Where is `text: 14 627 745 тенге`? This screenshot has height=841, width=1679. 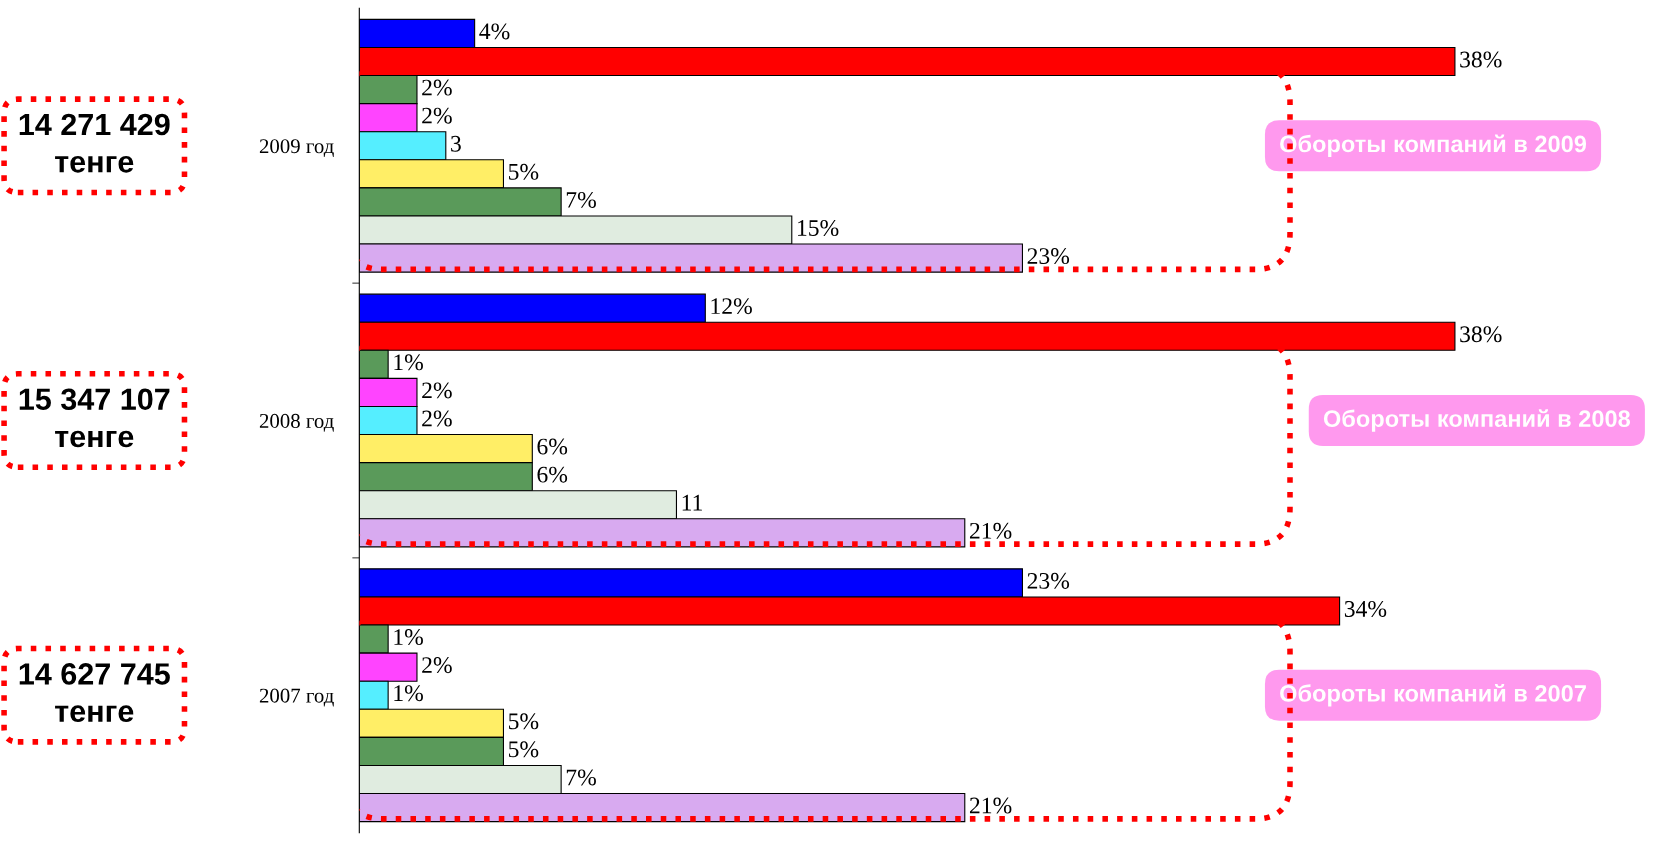
text: 14 627 745 тенге is located at coordinates (94, 693).